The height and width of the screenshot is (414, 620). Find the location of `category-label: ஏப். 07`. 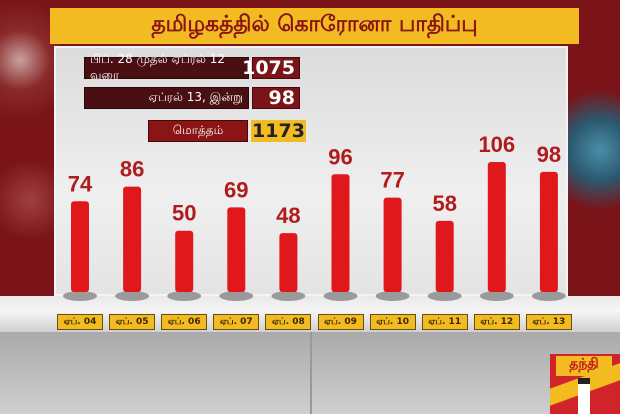

category-label: ஏப். 07 is located at coordinates (236, 322).